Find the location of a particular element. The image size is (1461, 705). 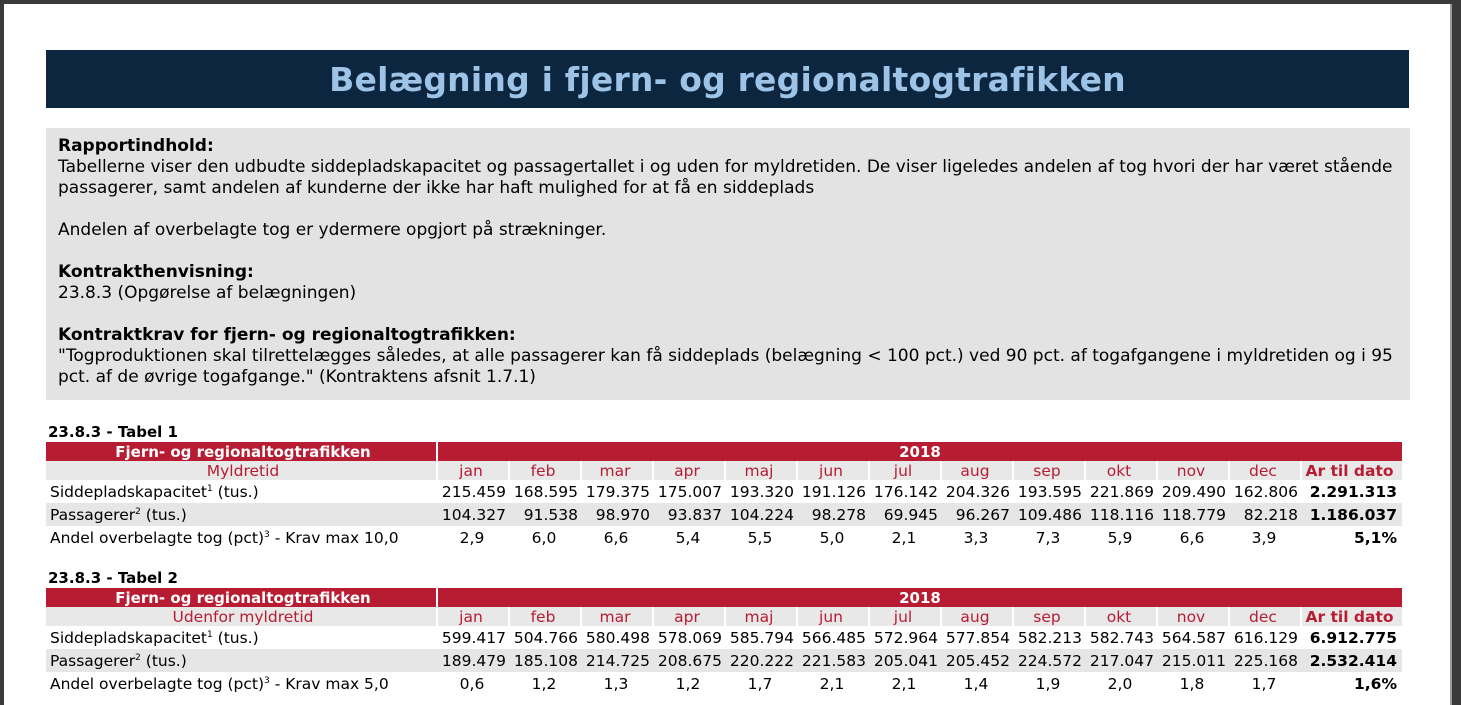

table-cell: 5,0 is located at coordinates (832, 537).